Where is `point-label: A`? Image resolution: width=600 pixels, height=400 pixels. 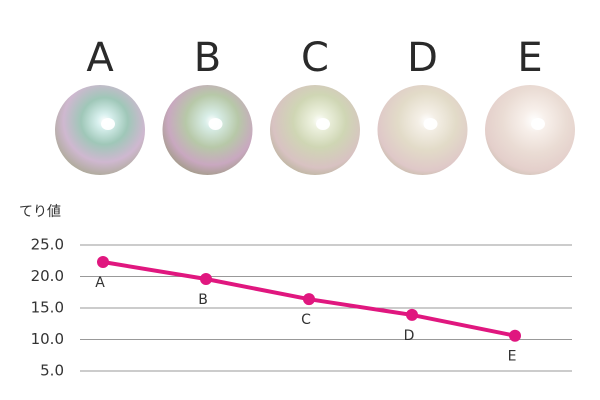 point-label: A is located at coordinates (100, 283).